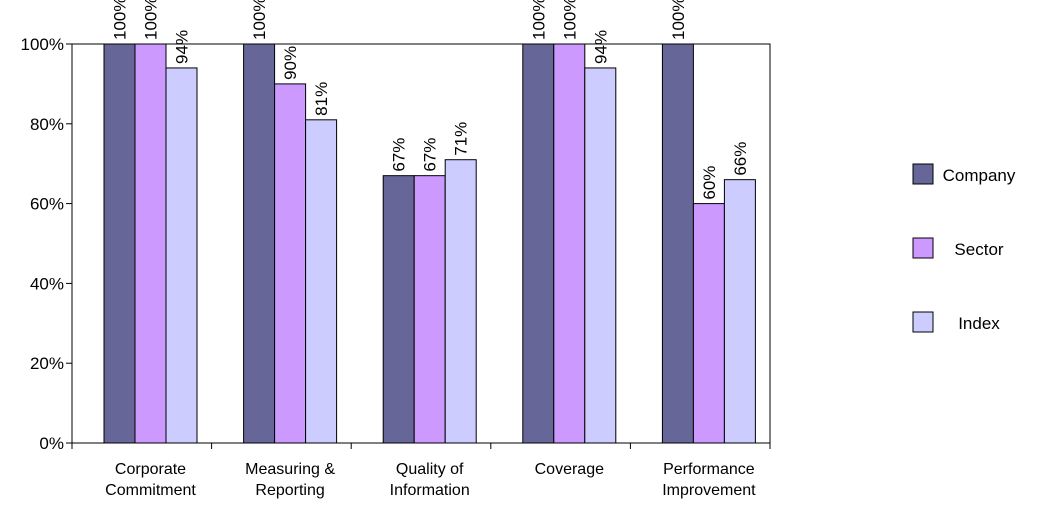 Image resolution: width=1045 pixels, height=511 pixels. What do you see at coordinates (569, 469) in the screenshot?
I see `x-category-label: Coverage` at bounding box center [569, 469].